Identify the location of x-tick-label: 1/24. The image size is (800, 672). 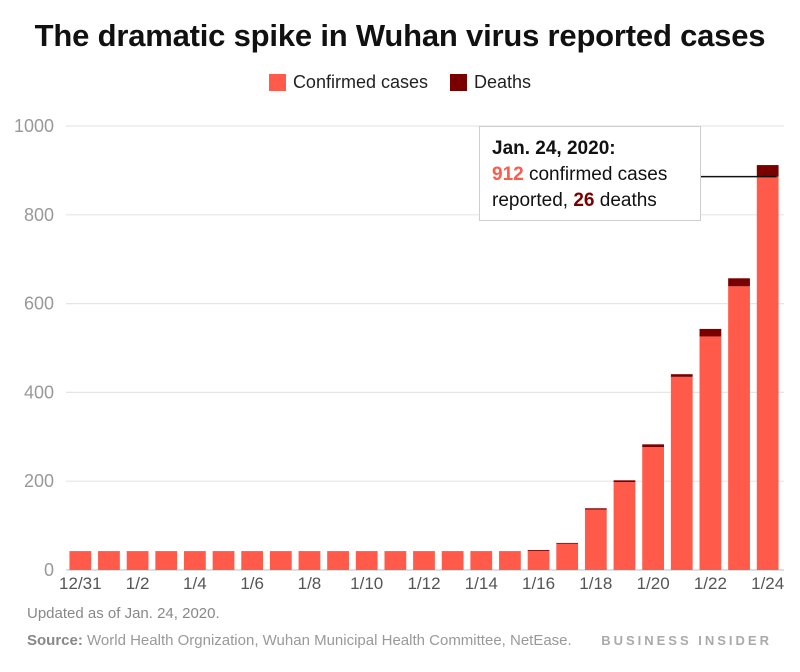
(767, 583).